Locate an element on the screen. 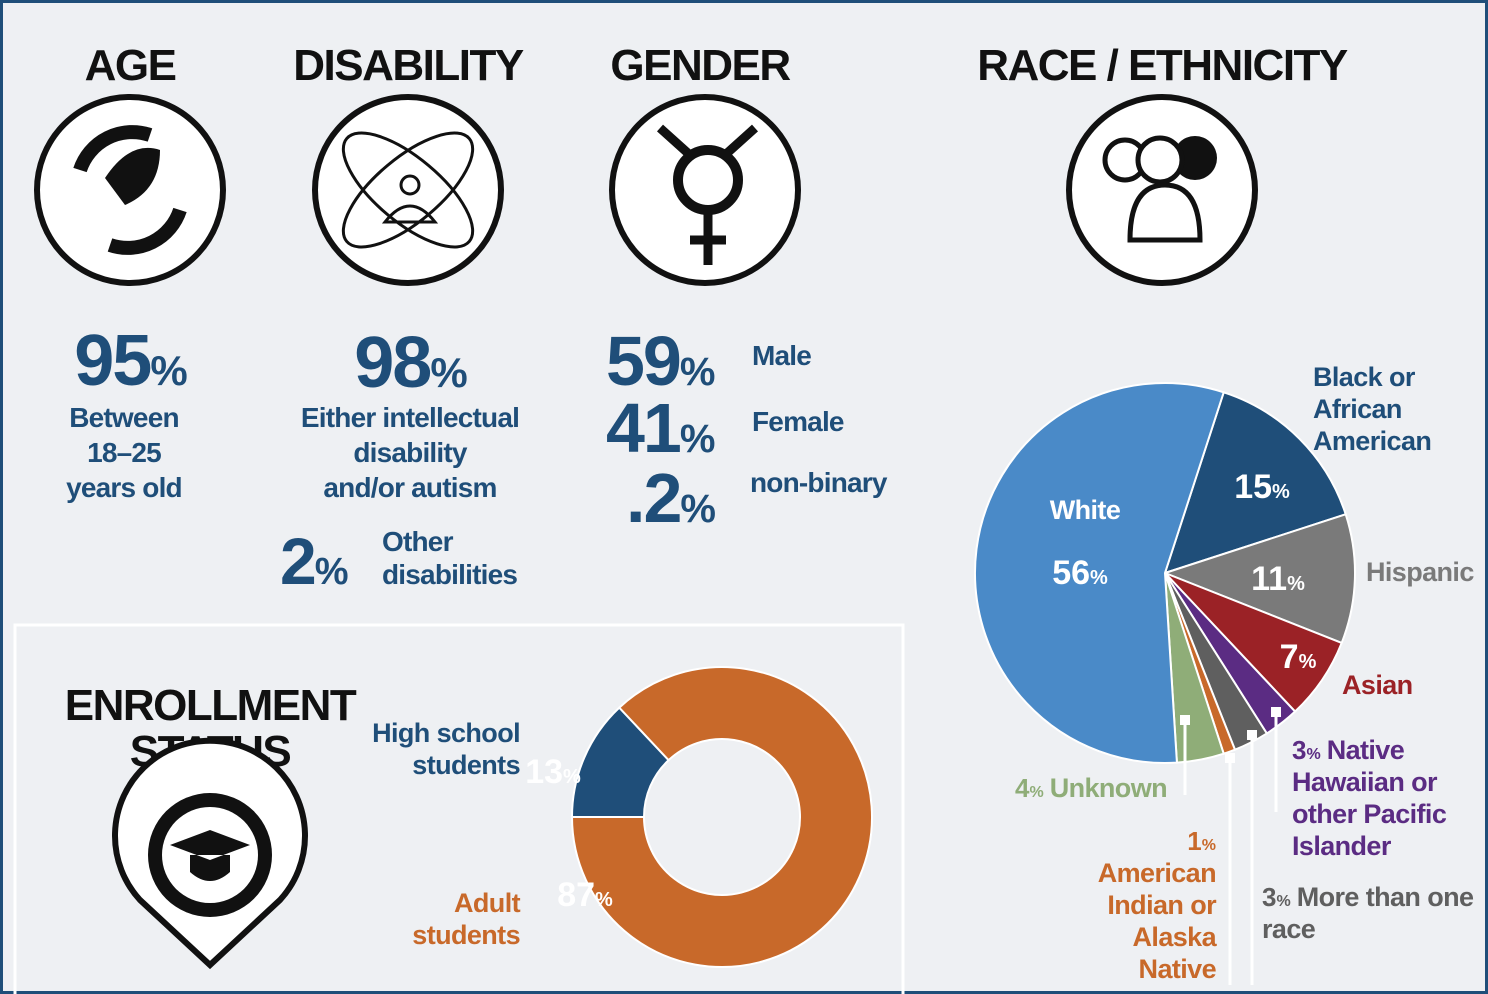 The height and width of the screenshot is (994, 1488). gender-value: 41% is located at coordinates (660, 428).